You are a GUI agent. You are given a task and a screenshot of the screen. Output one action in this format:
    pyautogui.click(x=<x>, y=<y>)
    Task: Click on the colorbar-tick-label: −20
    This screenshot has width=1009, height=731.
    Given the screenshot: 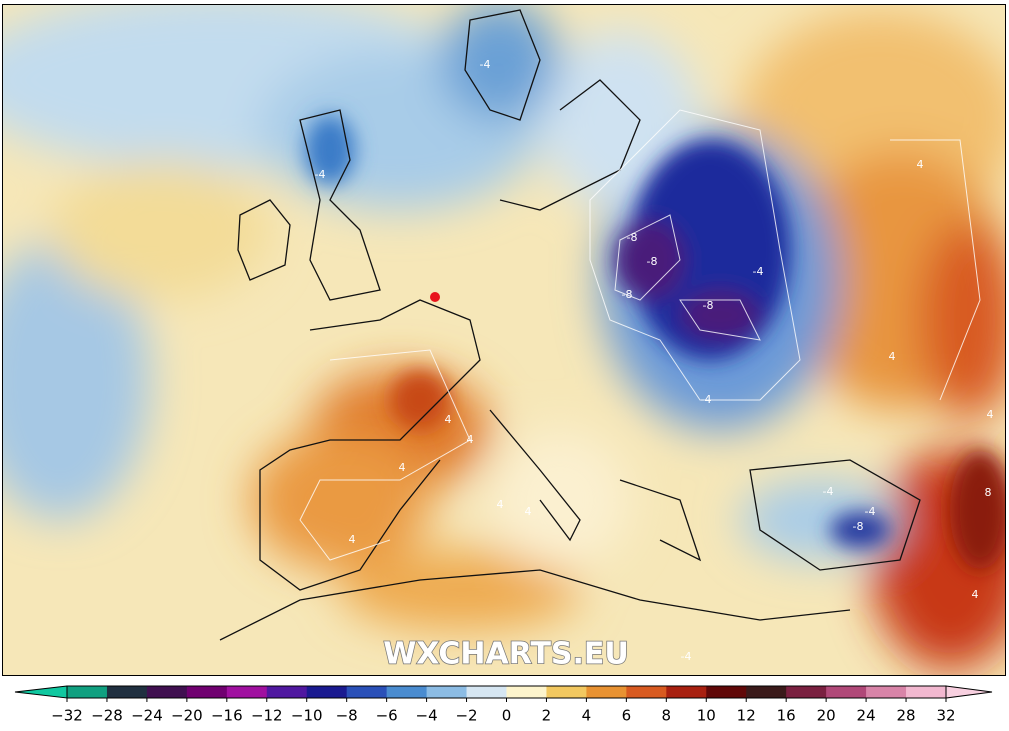 What is the action you would take?
    pyautogui.click(x=187, y=716)
    